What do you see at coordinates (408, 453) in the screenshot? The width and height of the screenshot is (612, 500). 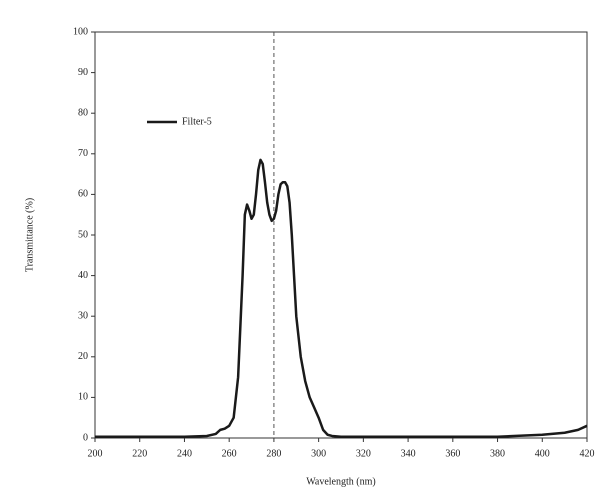 I see `x-tick-label: 340` at bounding box center [408, 453].